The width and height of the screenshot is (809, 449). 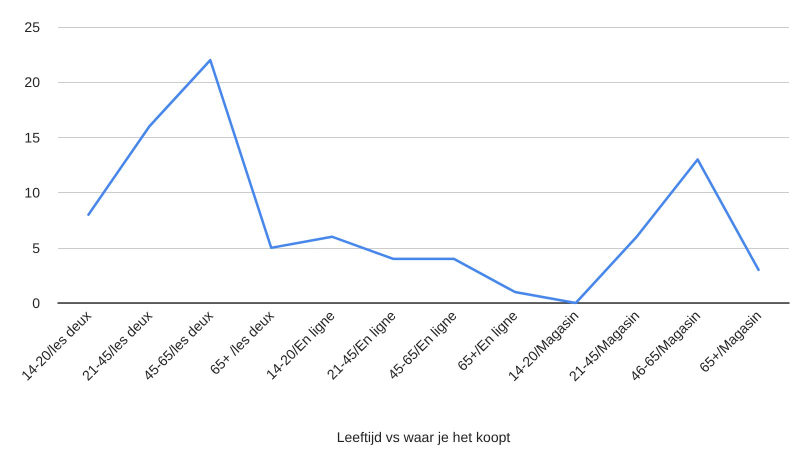 I want to click on y-tick-label: 5, so click(x=36, y=248).